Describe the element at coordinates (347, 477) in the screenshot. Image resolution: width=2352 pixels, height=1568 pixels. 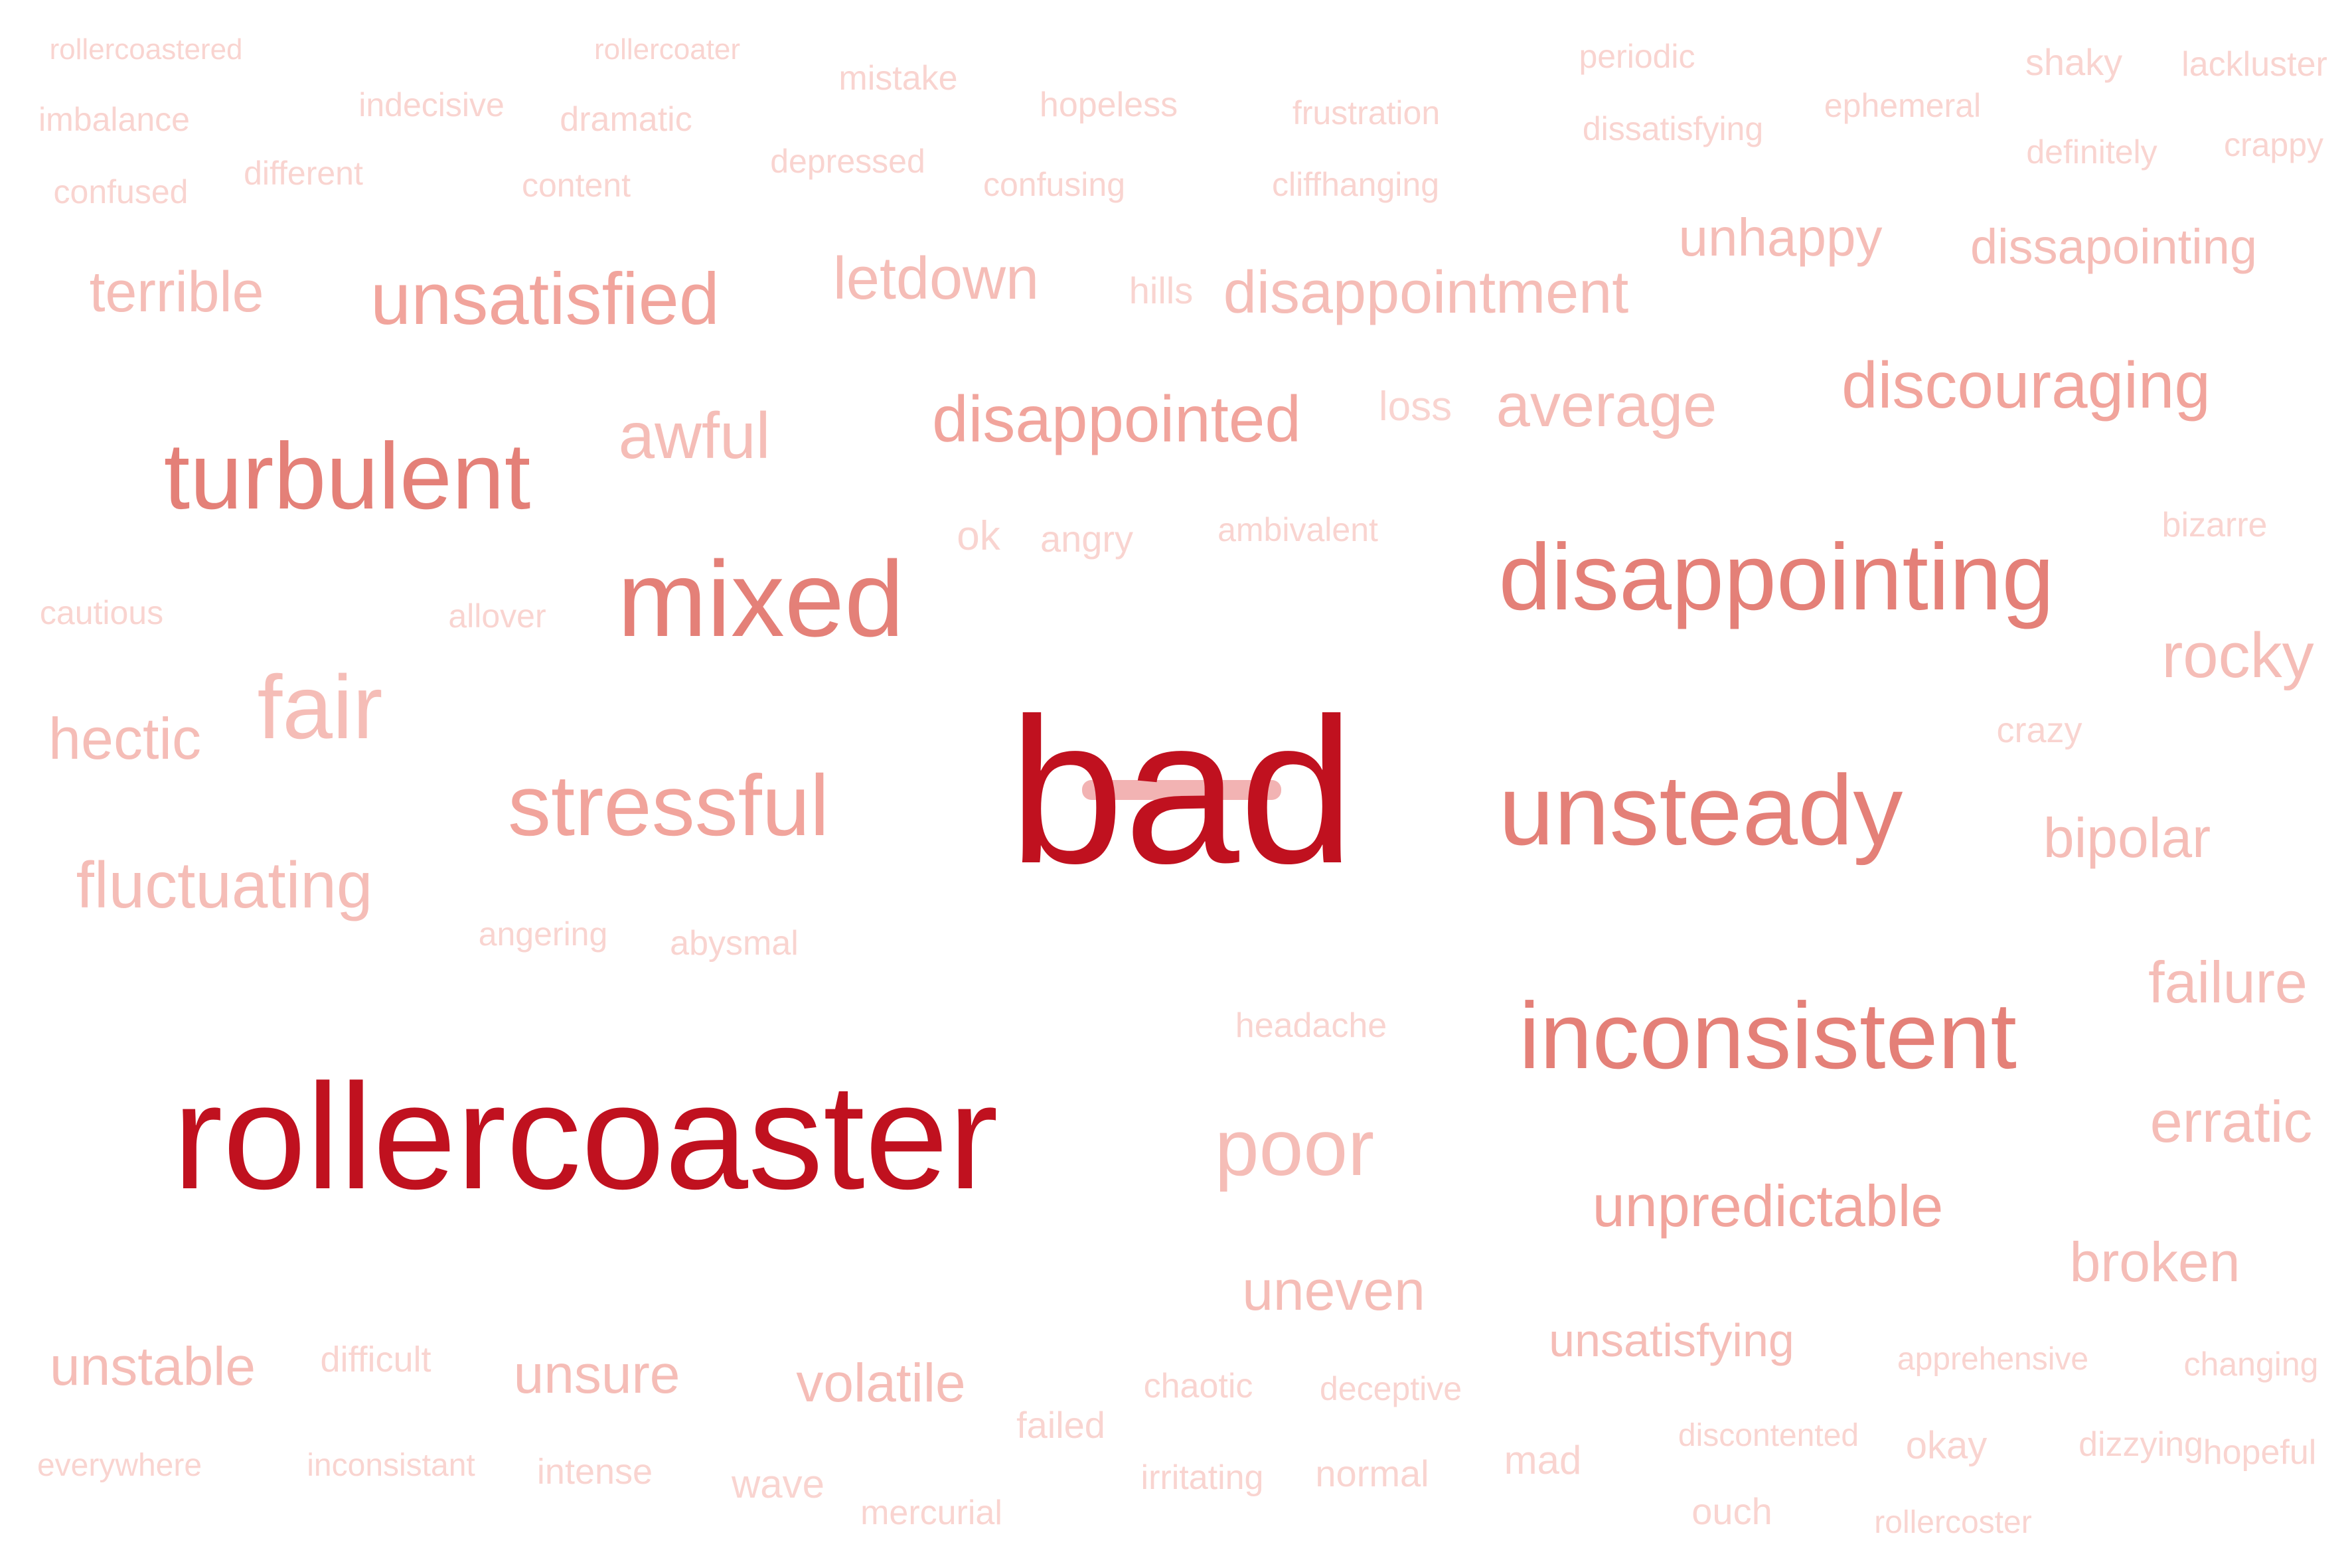
I see `cloud-word: turbulent` at that location.